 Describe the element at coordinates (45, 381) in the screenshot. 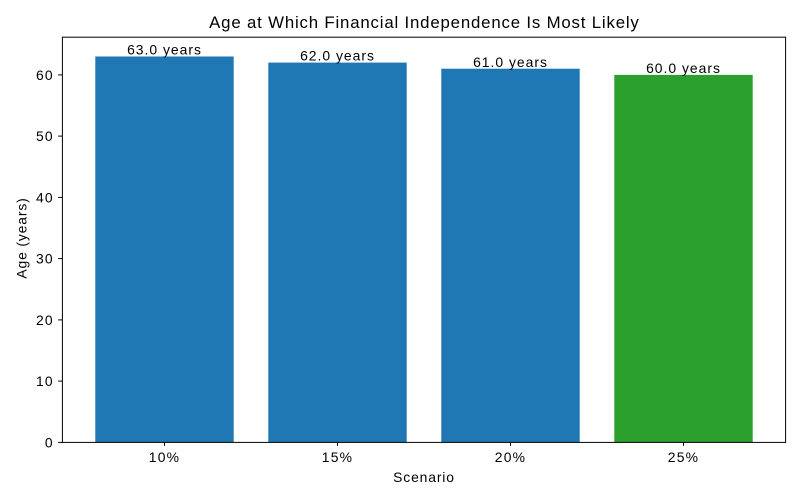

I see `svg-text: 10` at that location.